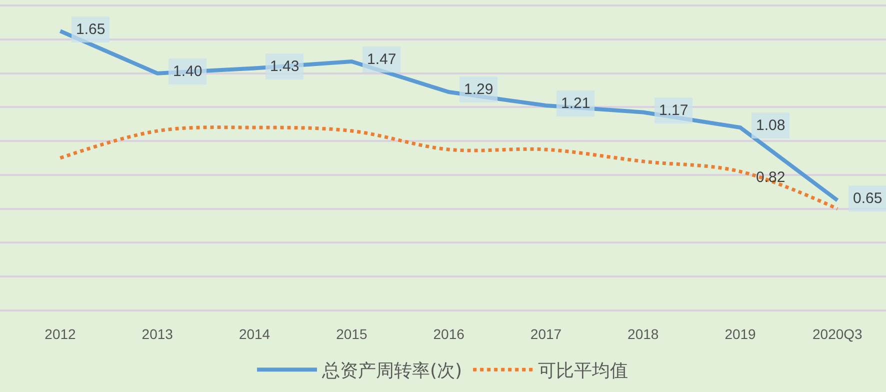 The image size is (886, 392). What do you see at coordinates (546, 334) in the screenshot?
I see `x-tick-label: 2017` at bounding box center [546, 334].